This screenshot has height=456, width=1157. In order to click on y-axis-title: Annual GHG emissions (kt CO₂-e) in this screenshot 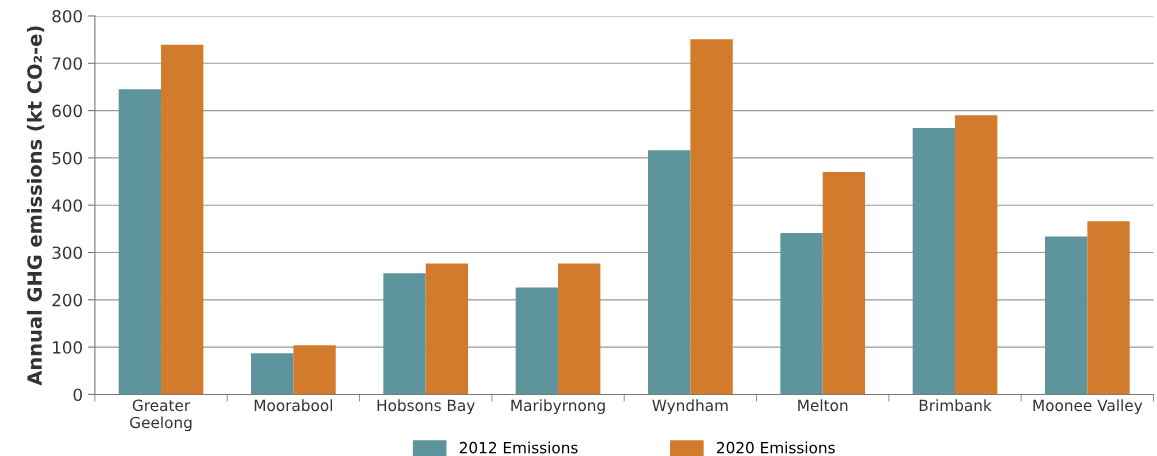, I will do `click(35, 206)`.